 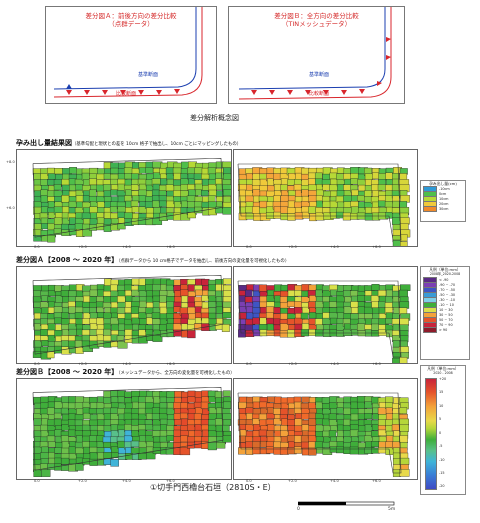 What do you see at coordinates (443, 368) in the screenshot?
I see `diff-b-legend-title: 凡例（単位:mm）` at bounding box center [443, 368].